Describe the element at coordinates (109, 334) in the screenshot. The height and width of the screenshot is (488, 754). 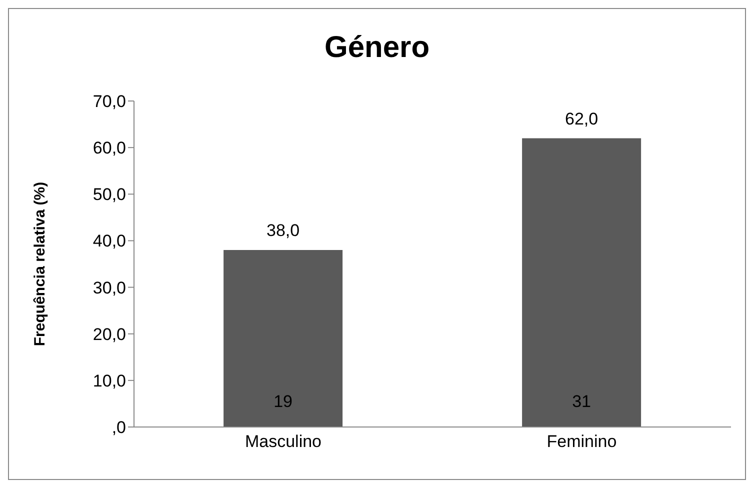
I see `y-tick-label: 20,0` at that location.